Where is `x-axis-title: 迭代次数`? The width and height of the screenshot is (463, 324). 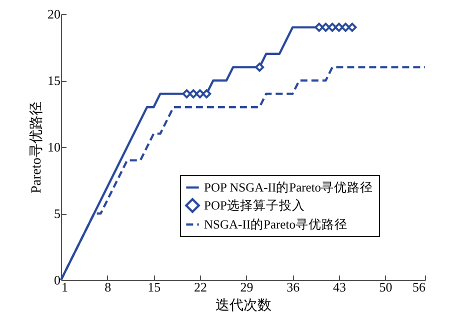
x-axis-title: 迭代次数 is located at coordinates (244, 306).